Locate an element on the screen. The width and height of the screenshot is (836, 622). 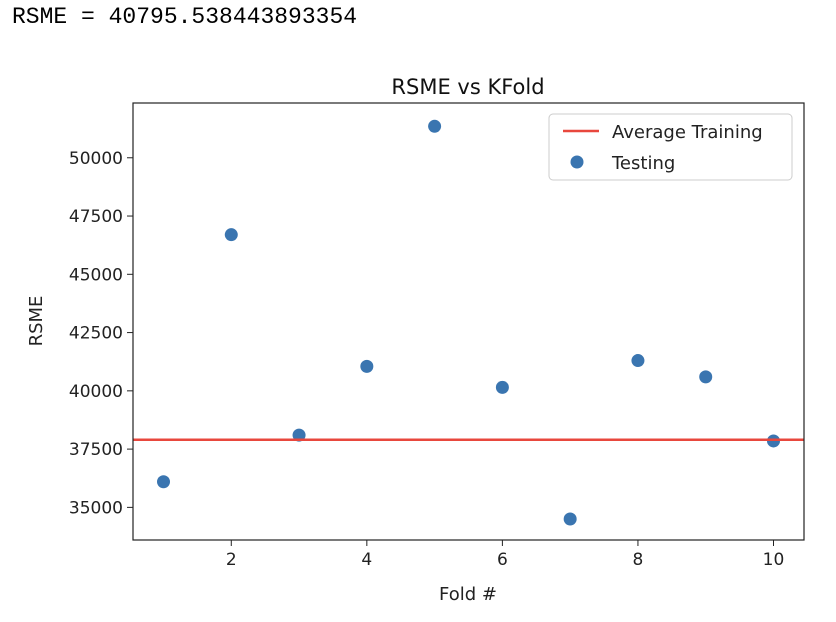
y-tick-label: 40000 is located at coordinates (96, 392).